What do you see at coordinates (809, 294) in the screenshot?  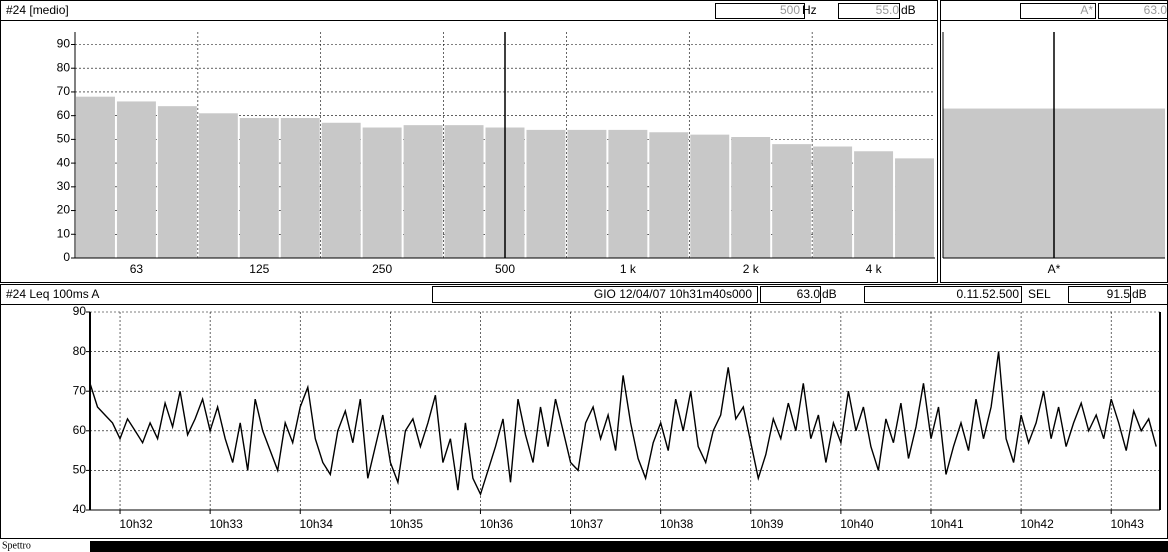 I see `time-level: 63.0` at bounding box center [809, 294].